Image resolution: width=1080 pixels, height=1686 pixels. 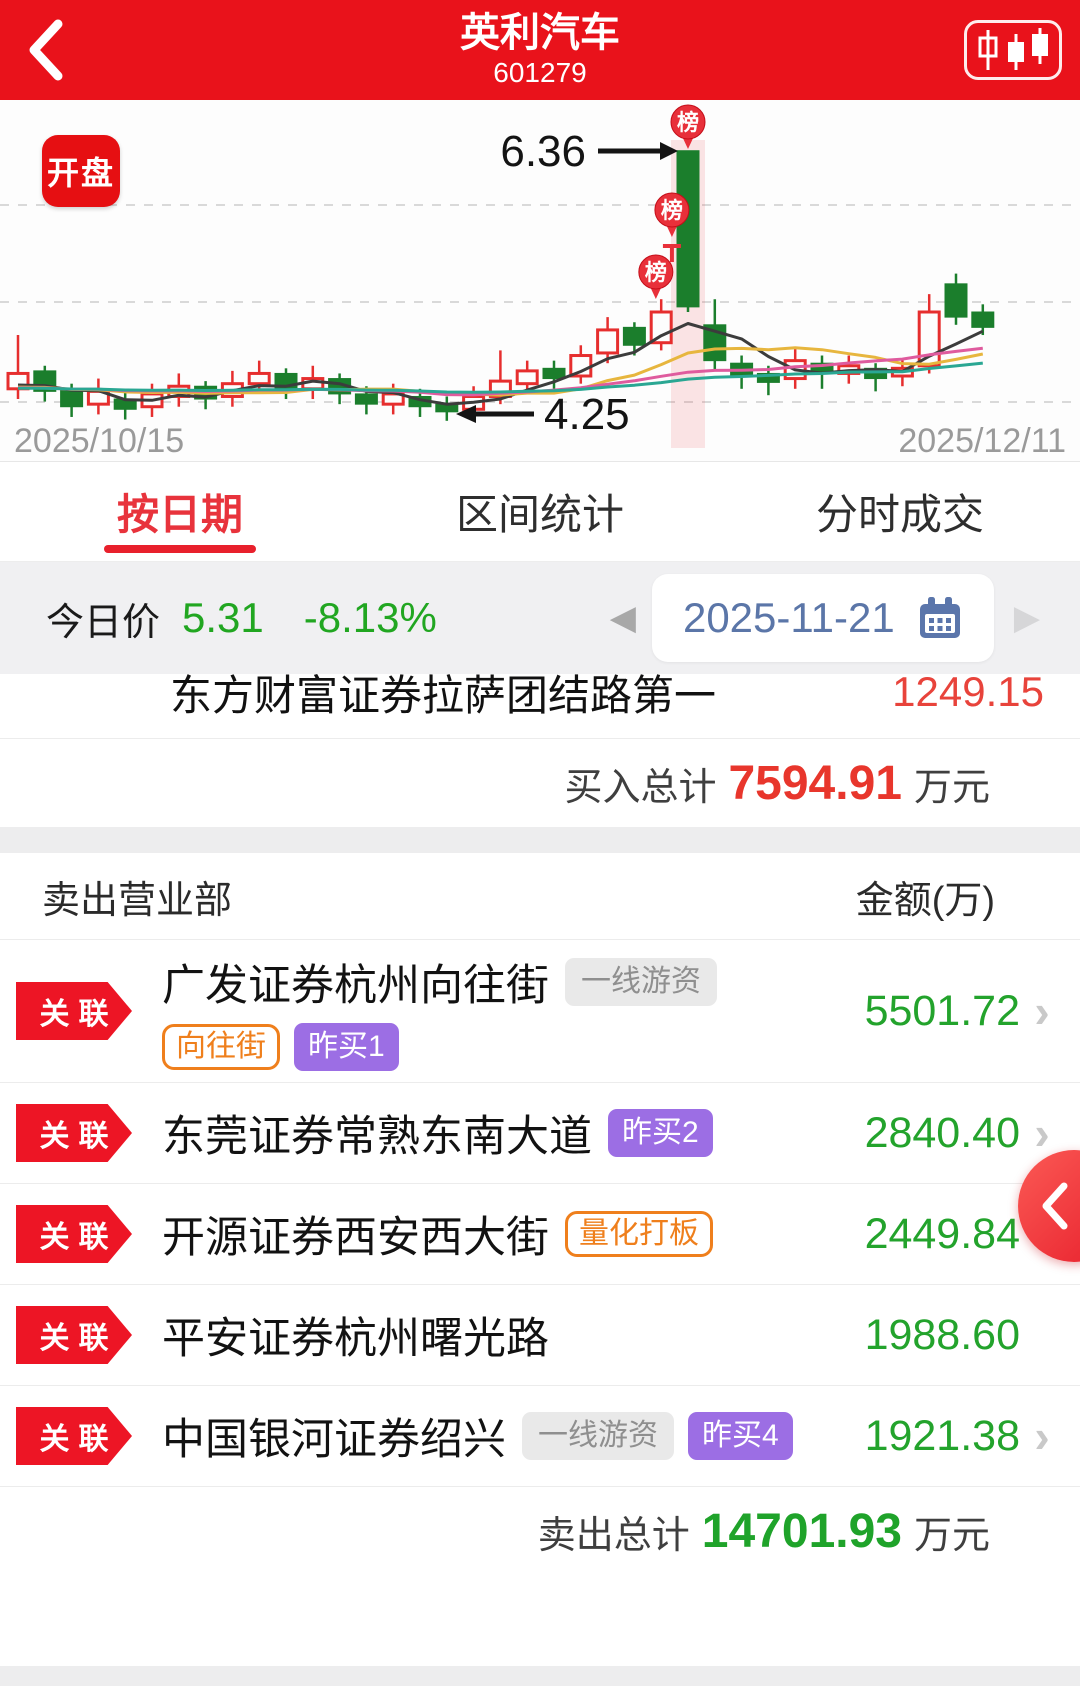 What do you see at coordinates (613, 1535) in the screenshot?
I see `sell-total-label: 卖出总计` at bounding box center [613, 1535].